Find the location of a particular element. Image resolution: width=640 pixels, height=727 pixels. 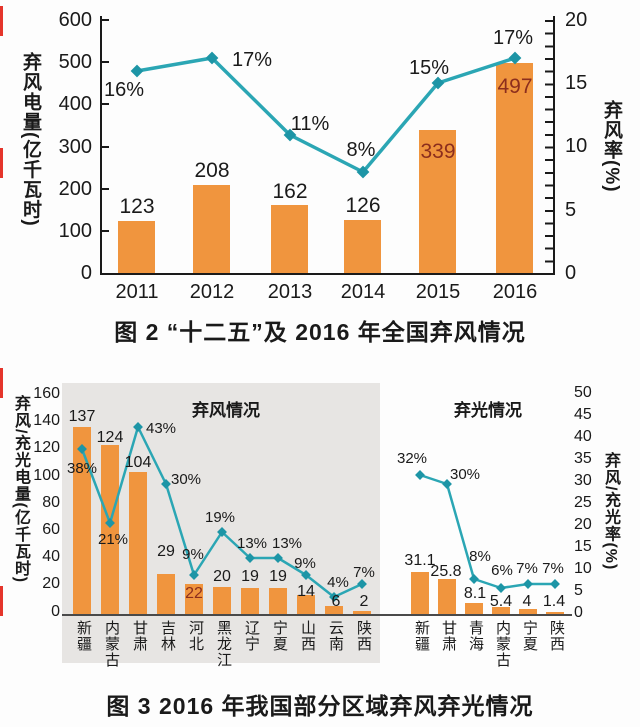

fig3-y-left-tick: 120 is located at coordinates (46, 447).